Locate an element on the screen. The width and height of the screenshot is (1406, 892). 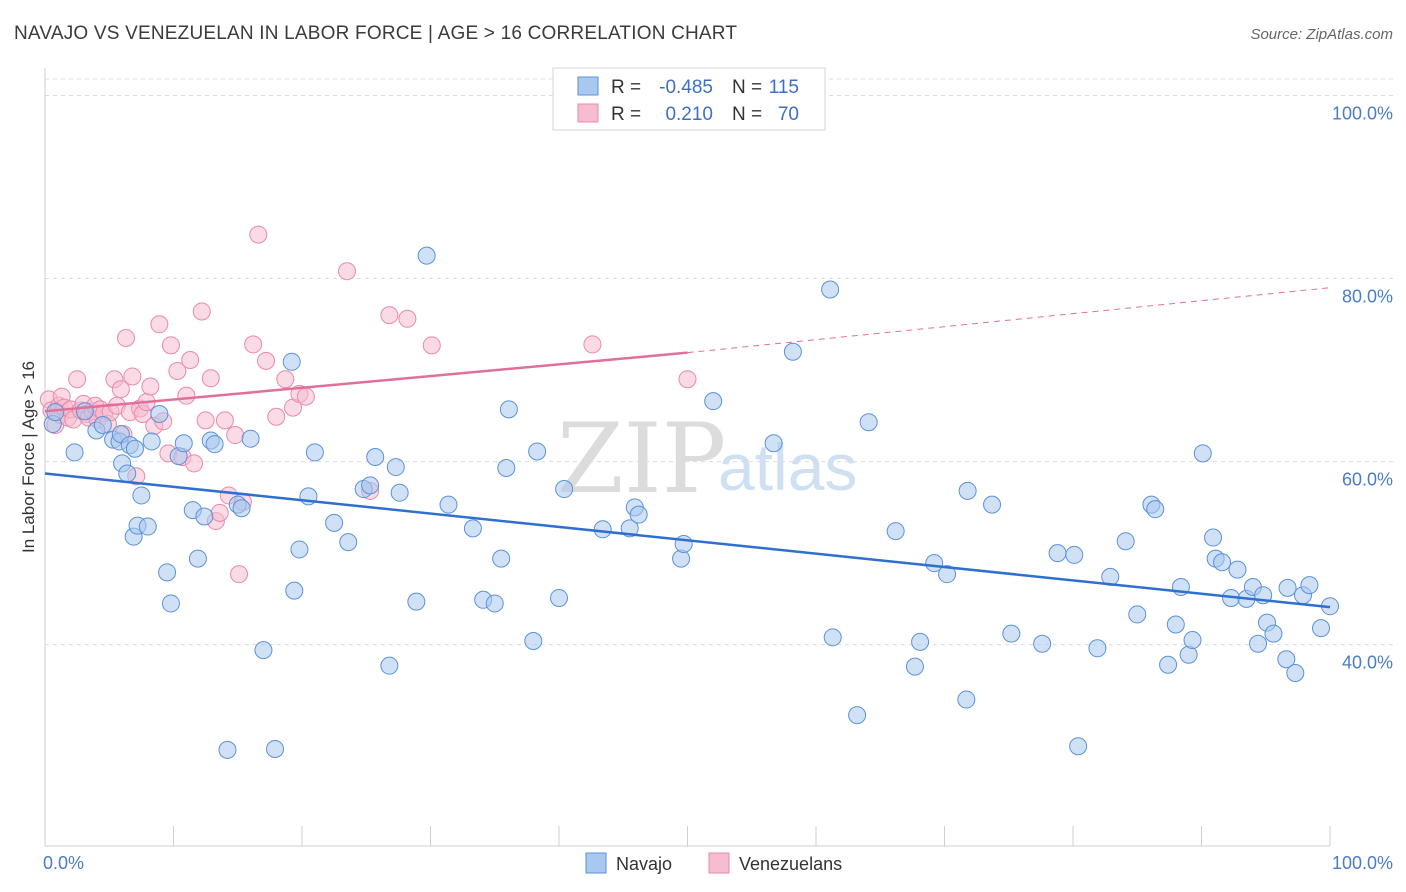
series-legend-label-venezuelans: Venezuelans is located at coordinates (790, 864).